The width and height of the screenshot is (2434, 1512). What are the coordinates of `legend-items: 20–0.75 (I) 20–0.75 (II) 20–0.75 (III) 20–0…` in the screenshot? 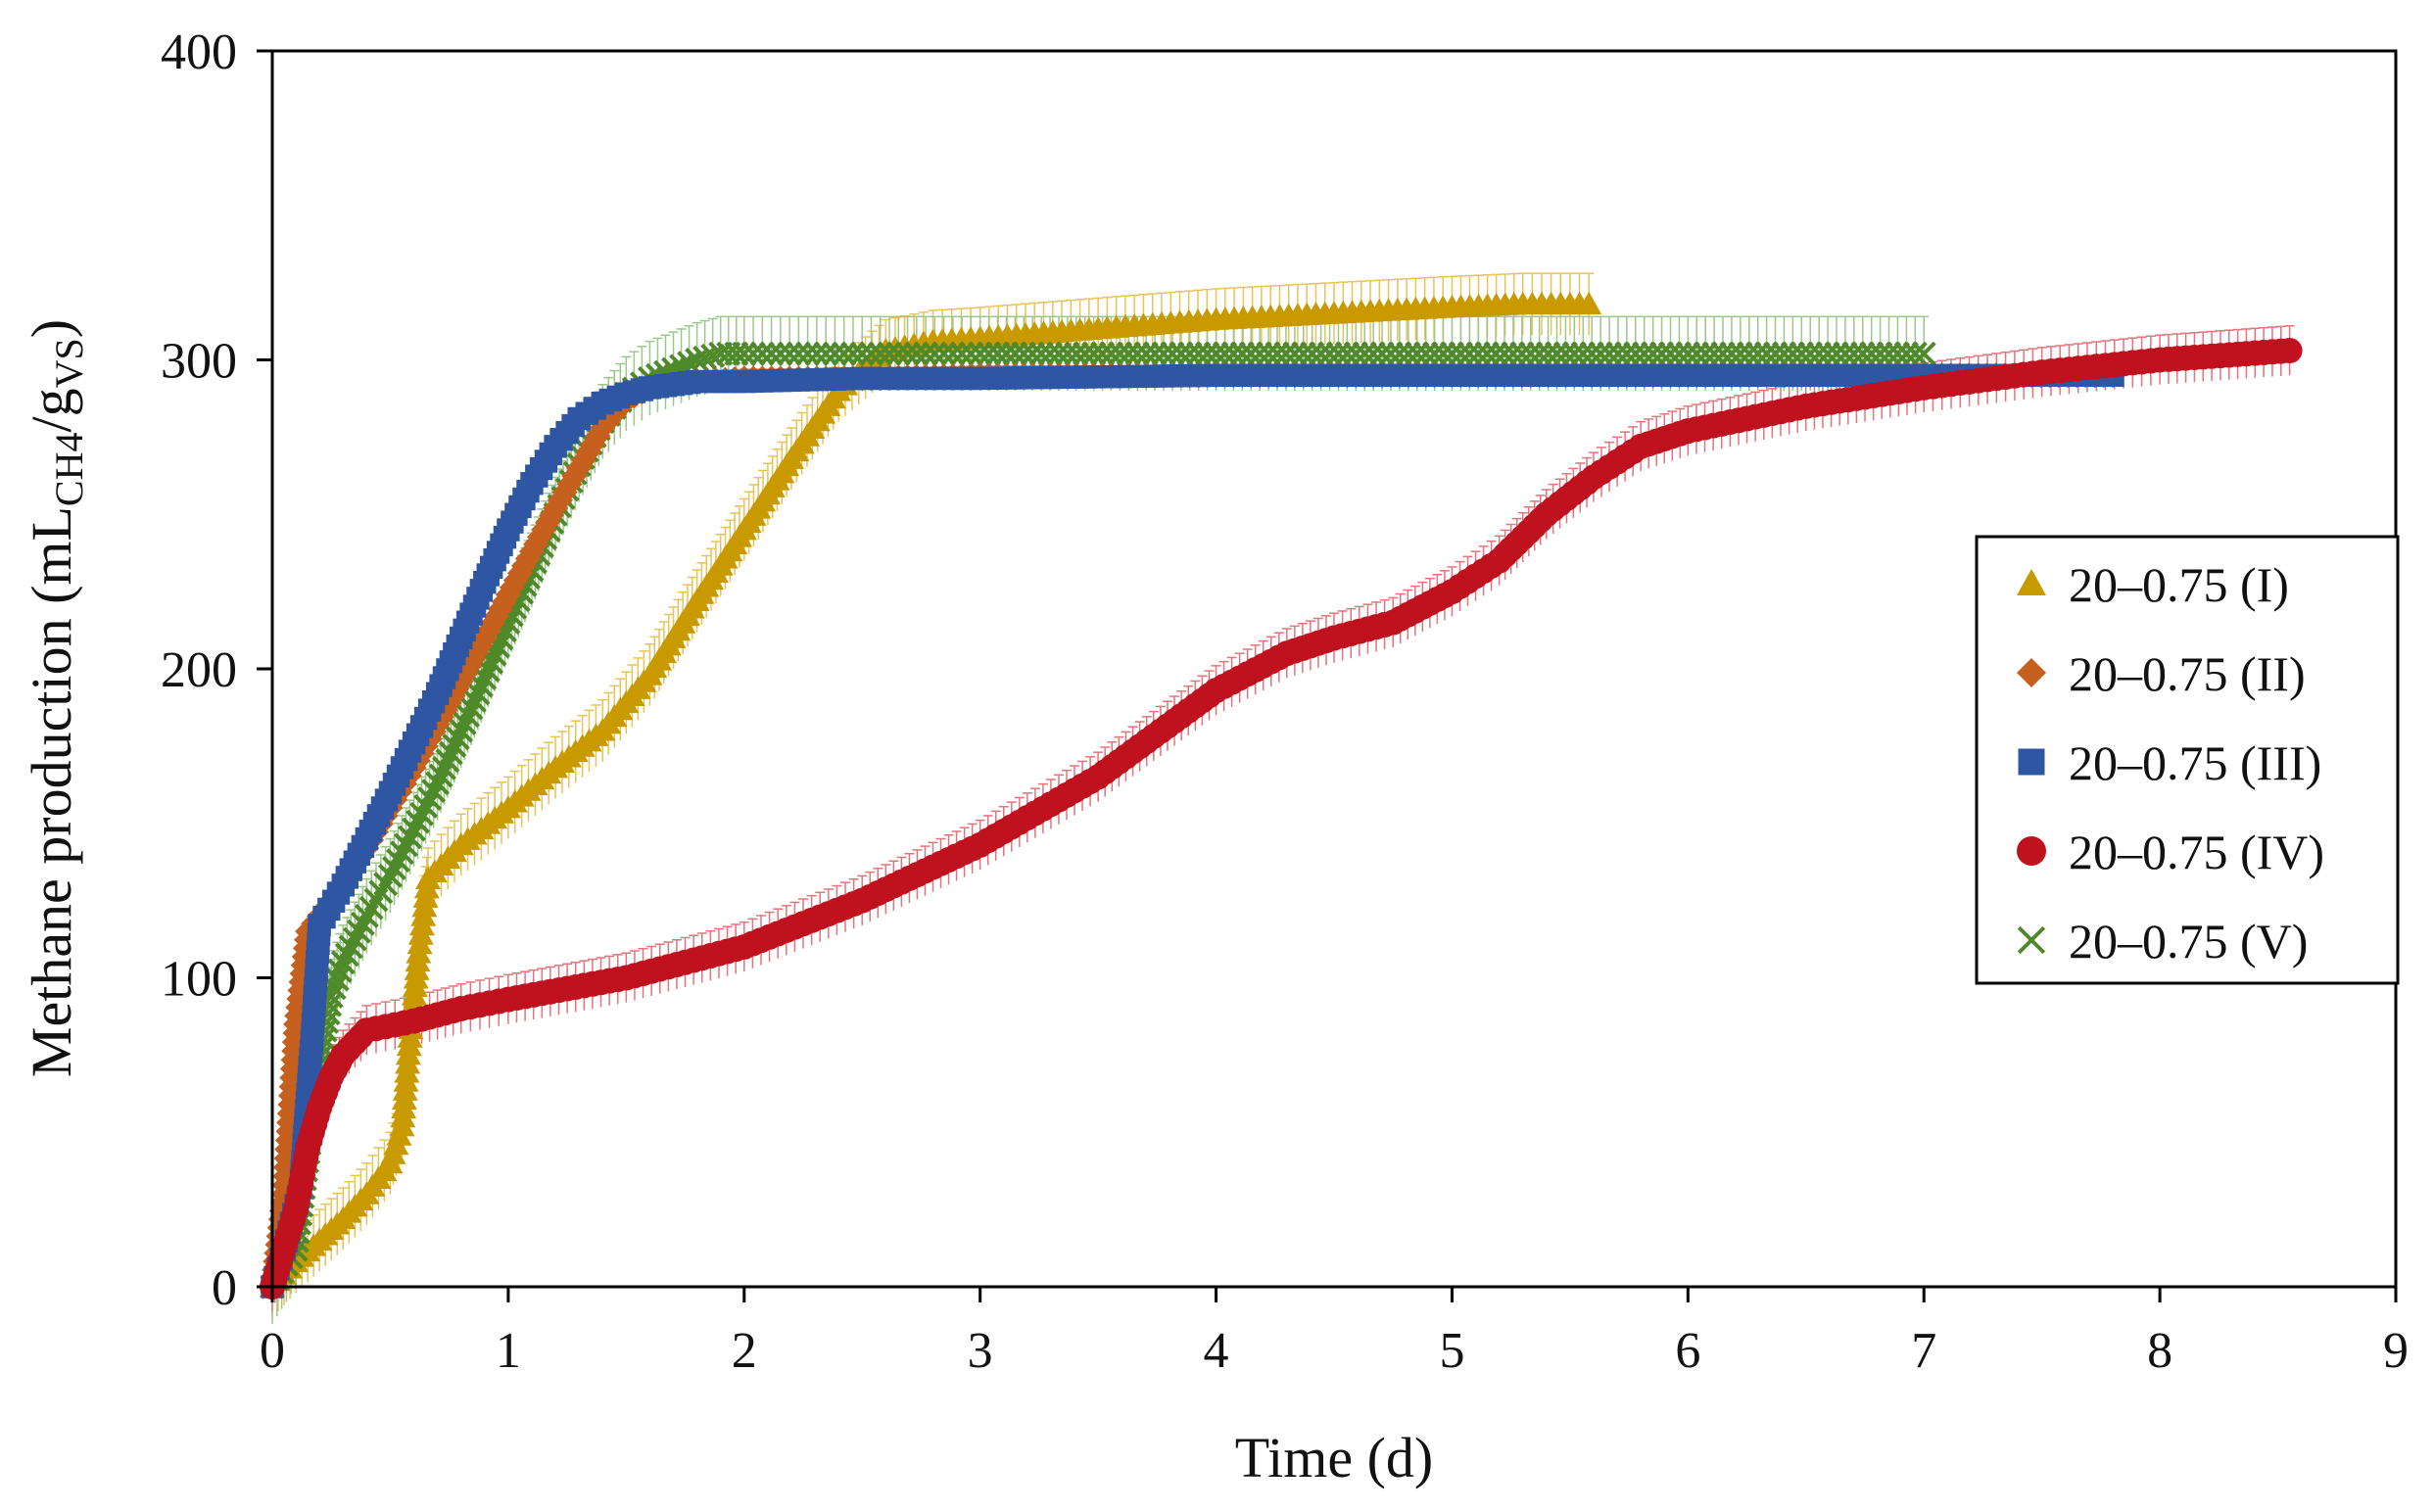 It's located at (2170, 763).